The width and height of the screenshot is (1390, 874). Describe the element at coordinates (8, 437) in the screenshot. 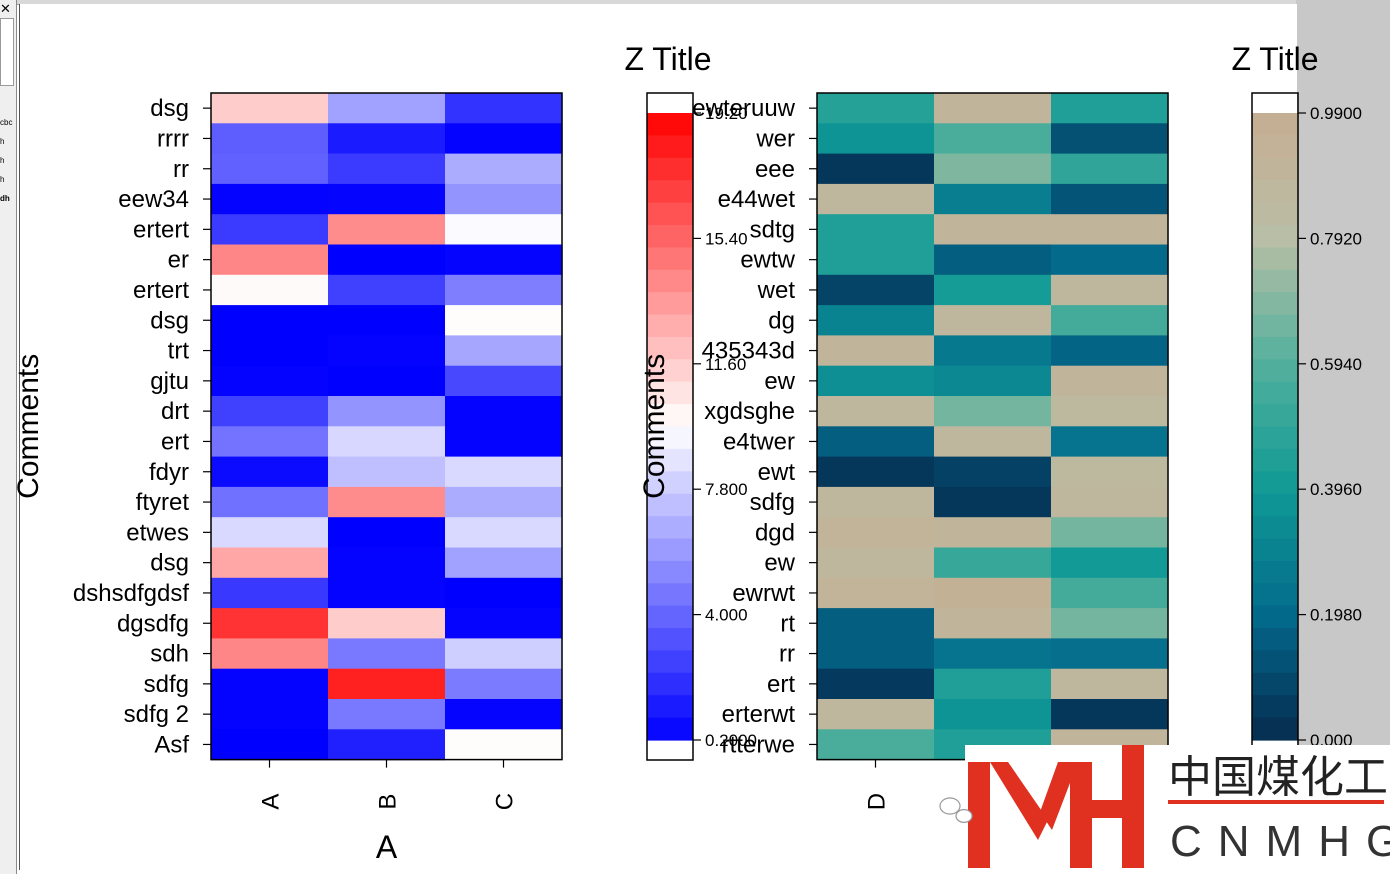

I see `left-side-panel: ✕ cbc h h h dh` at that location.